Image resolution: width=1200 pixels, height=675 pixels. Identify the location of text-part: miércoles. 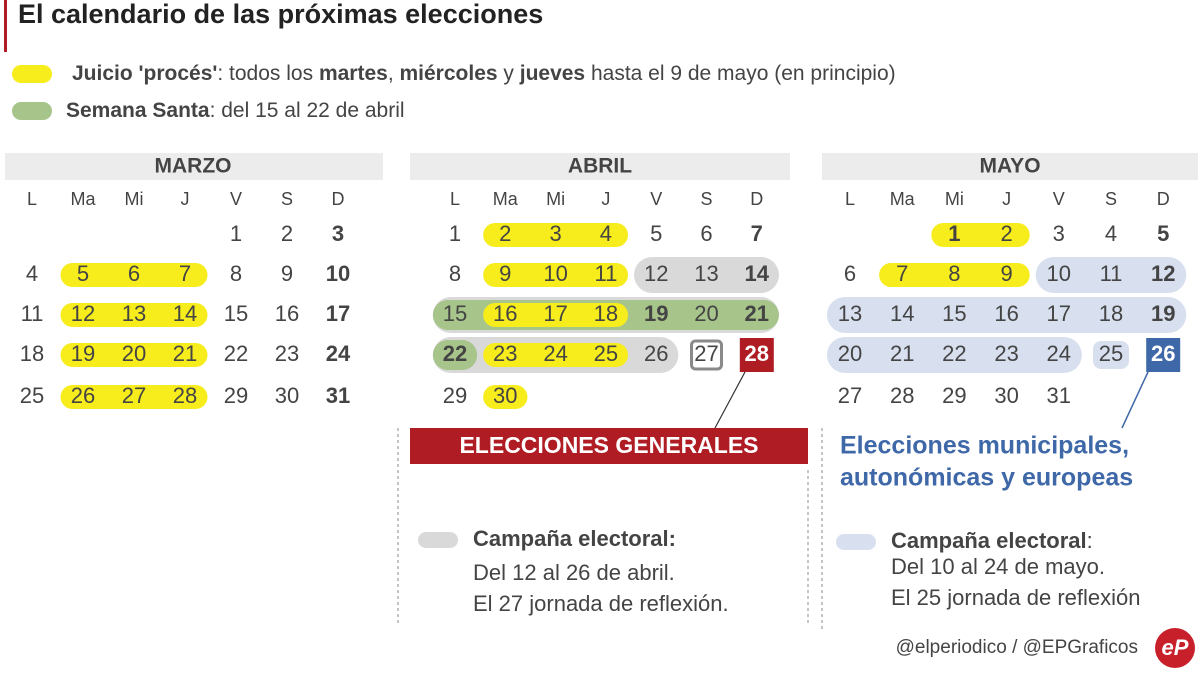
(449, 73).